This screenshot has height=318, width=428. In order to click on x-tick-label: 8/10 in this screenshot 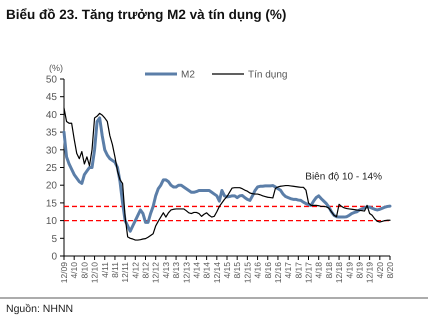, I will do `click(84, 270)`.